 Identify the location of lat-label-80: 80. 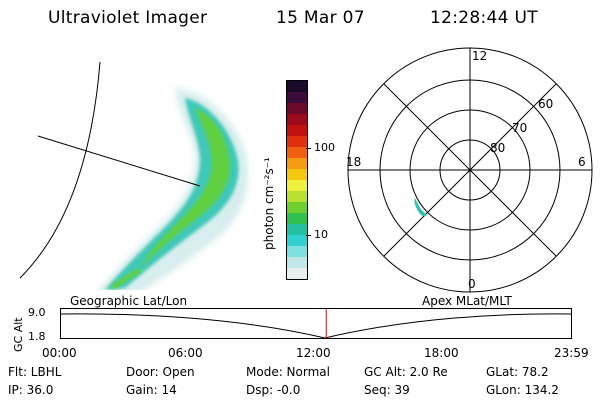
(497, 148).